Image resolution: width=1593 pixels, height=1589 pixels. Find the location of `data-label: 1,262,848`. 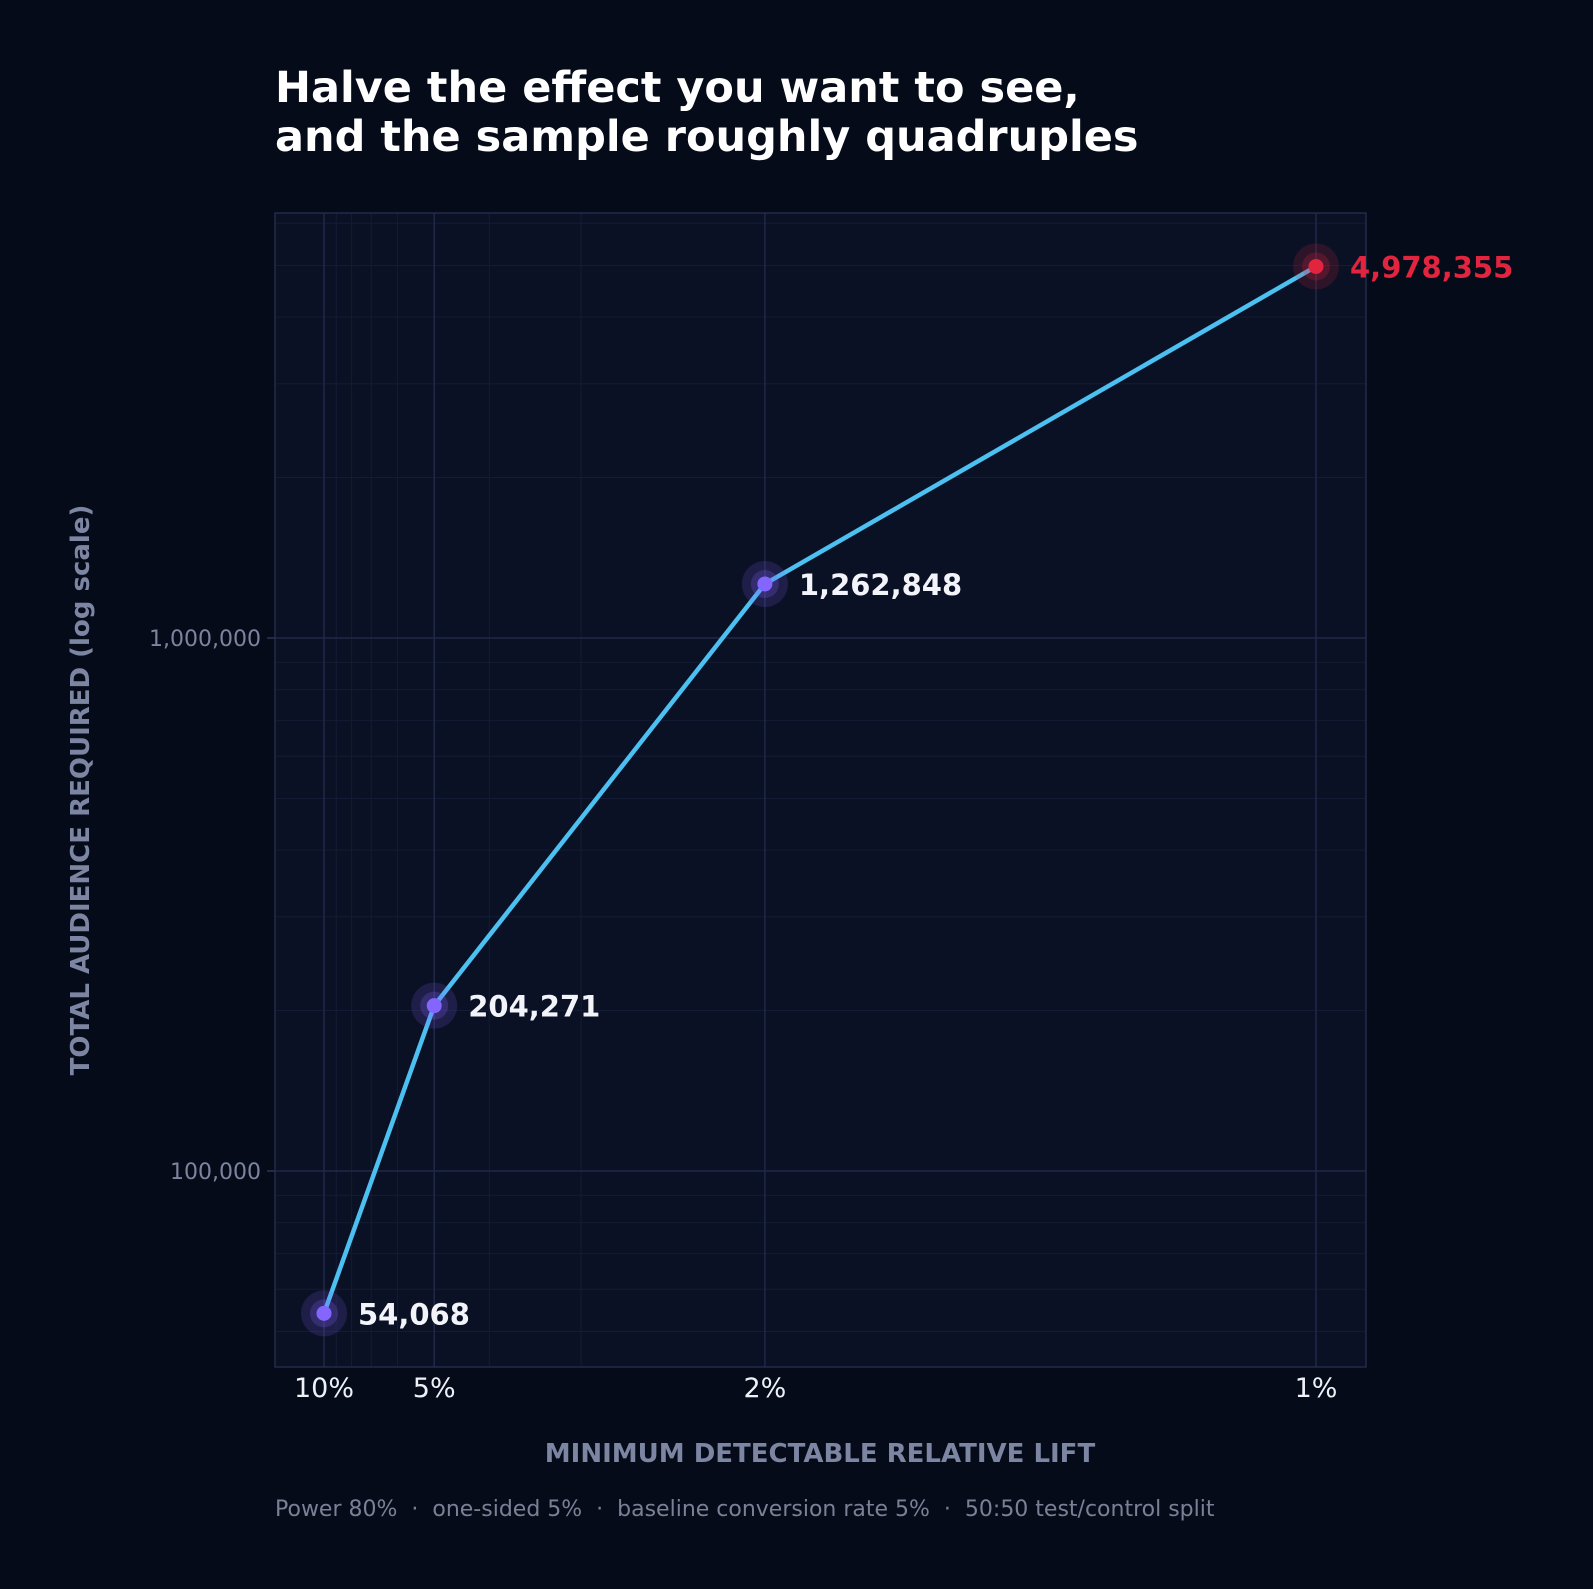

data-label: 1,262,848 is located at coordinates (880, 585).